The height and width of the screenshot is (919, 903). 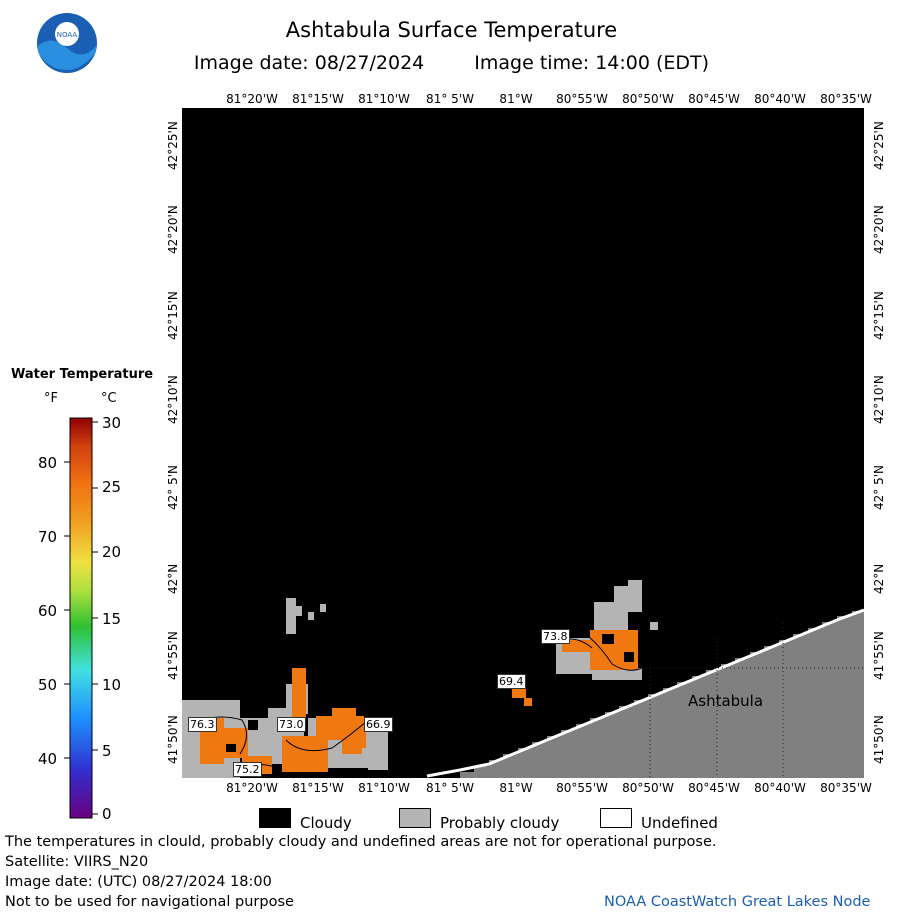 What do you see at coordinates (714, 99) in the screenshot?
I see `longitude-tick-top: 80°45'W` at bounding box center [714, 99].